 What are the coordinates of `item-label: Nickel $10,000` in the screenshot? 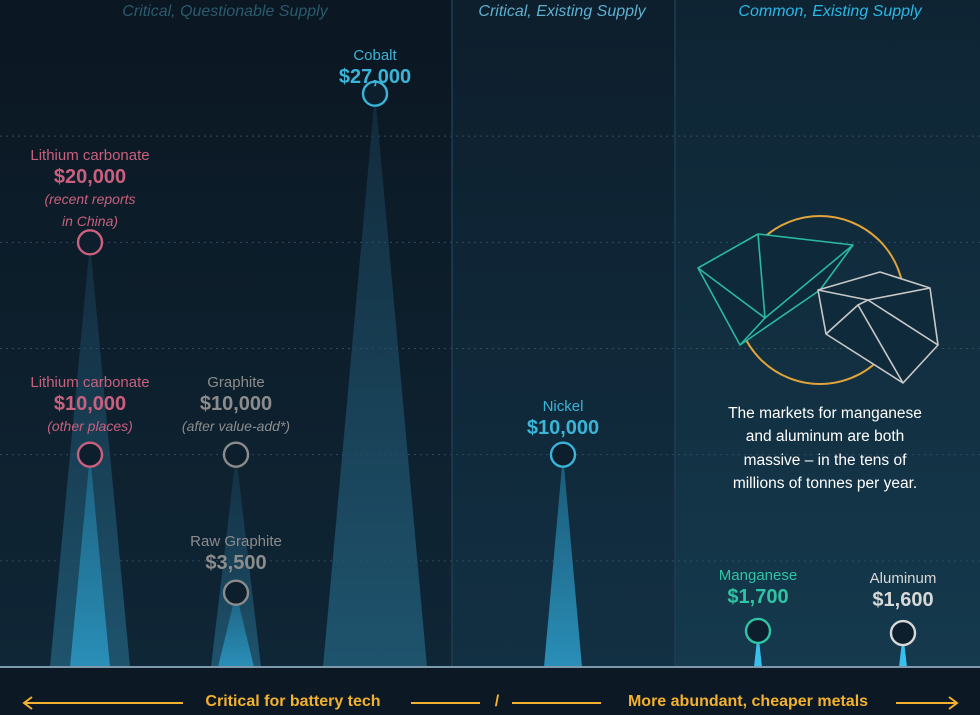 It's located at (563, 419).